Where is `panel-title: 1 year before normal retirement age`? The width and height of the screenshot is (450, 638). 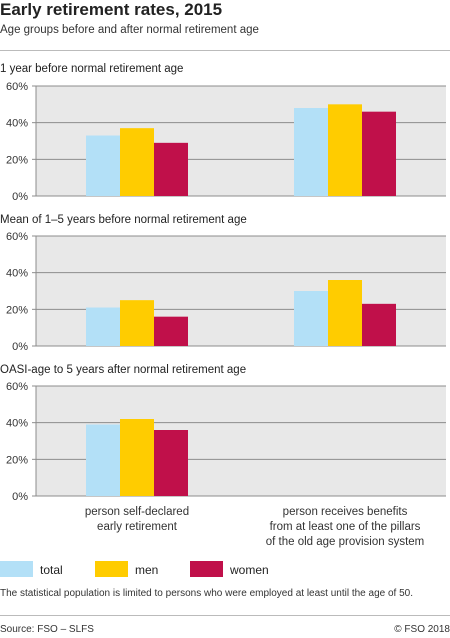 panel-title: 1 year before normal retirement age is located at coordinates (91, 69).